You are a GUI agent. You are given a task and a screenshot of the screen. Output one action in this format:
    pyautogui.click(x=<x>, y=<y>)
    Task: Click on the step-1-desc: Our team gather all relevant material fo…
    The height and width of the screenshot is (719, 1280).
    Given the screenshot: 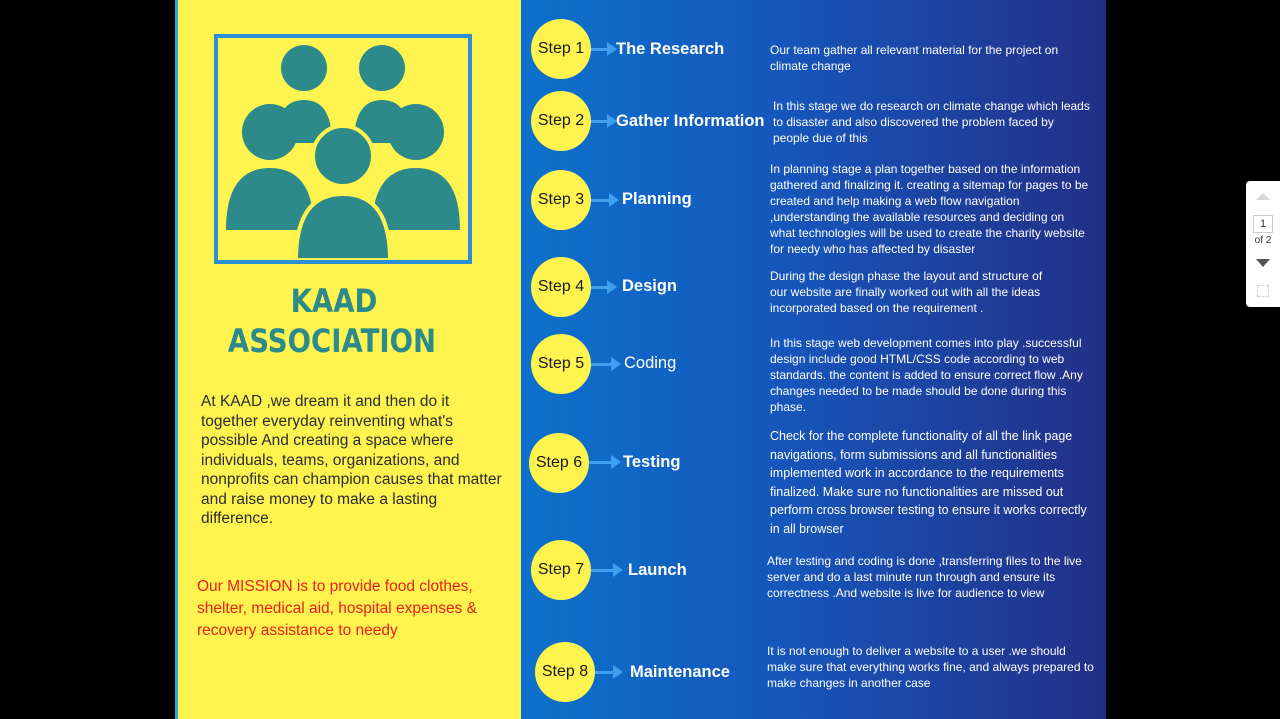 What is the action you would take?
    pyautogui.click(x=914, y=58)
    